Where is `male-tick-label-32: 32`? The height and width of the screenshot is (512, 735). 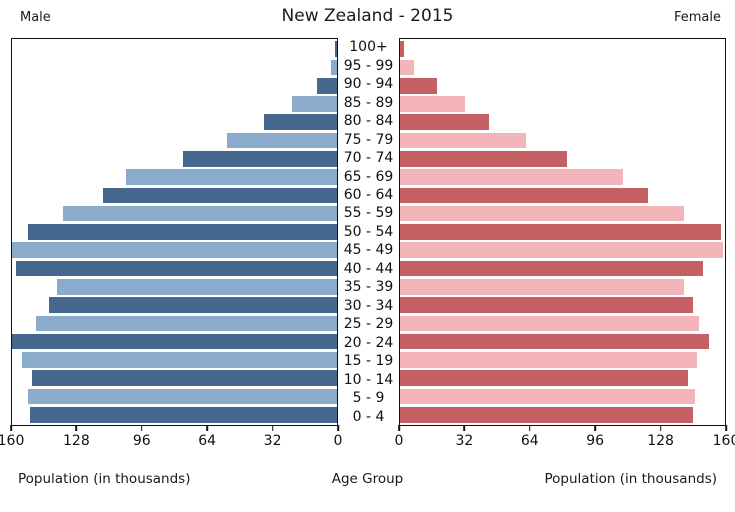 male-tick-label-32: 32 is located at coordinates (272, 441).